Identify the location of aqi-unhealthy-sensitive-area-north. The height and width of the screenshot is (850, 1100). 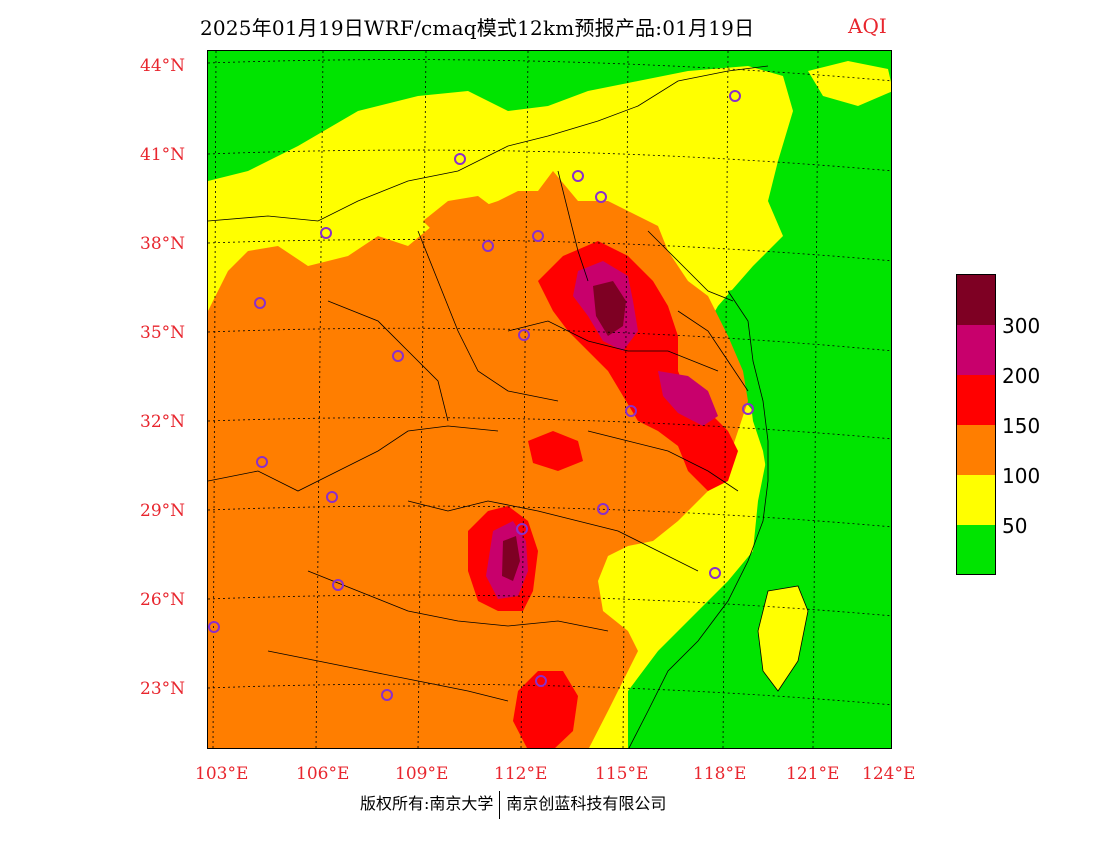
(460, 221).